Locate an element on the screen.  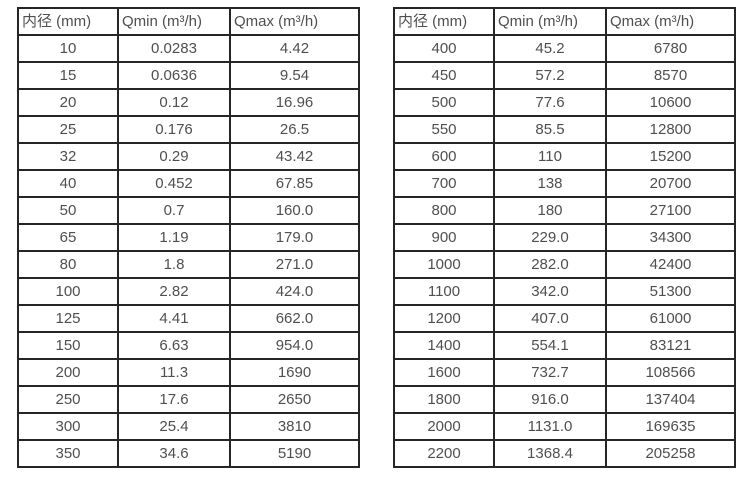
table-cell: 300 is located at coordinates (68, 426).